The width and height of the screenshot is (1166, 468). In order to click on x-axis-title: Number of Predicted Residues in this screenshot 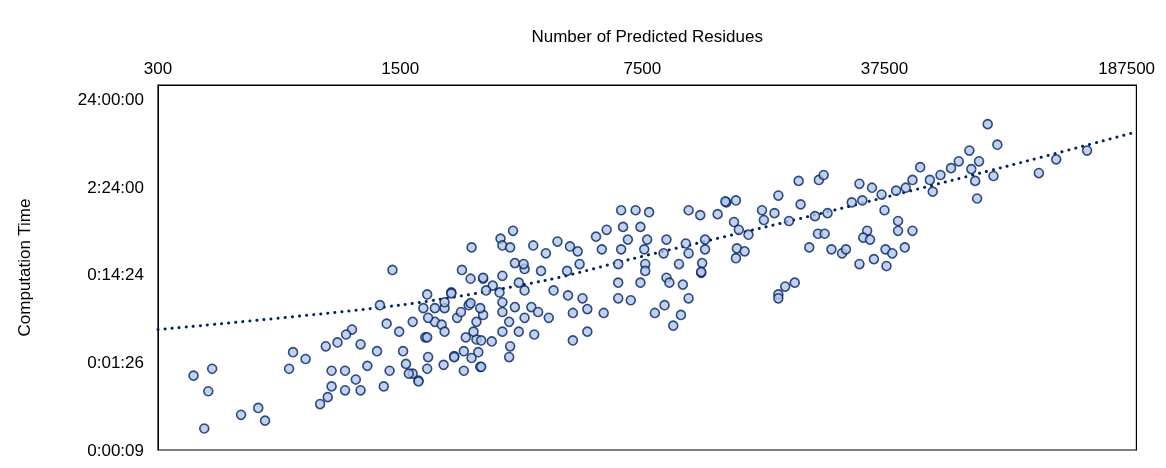, I will do `click(647, 36)`.